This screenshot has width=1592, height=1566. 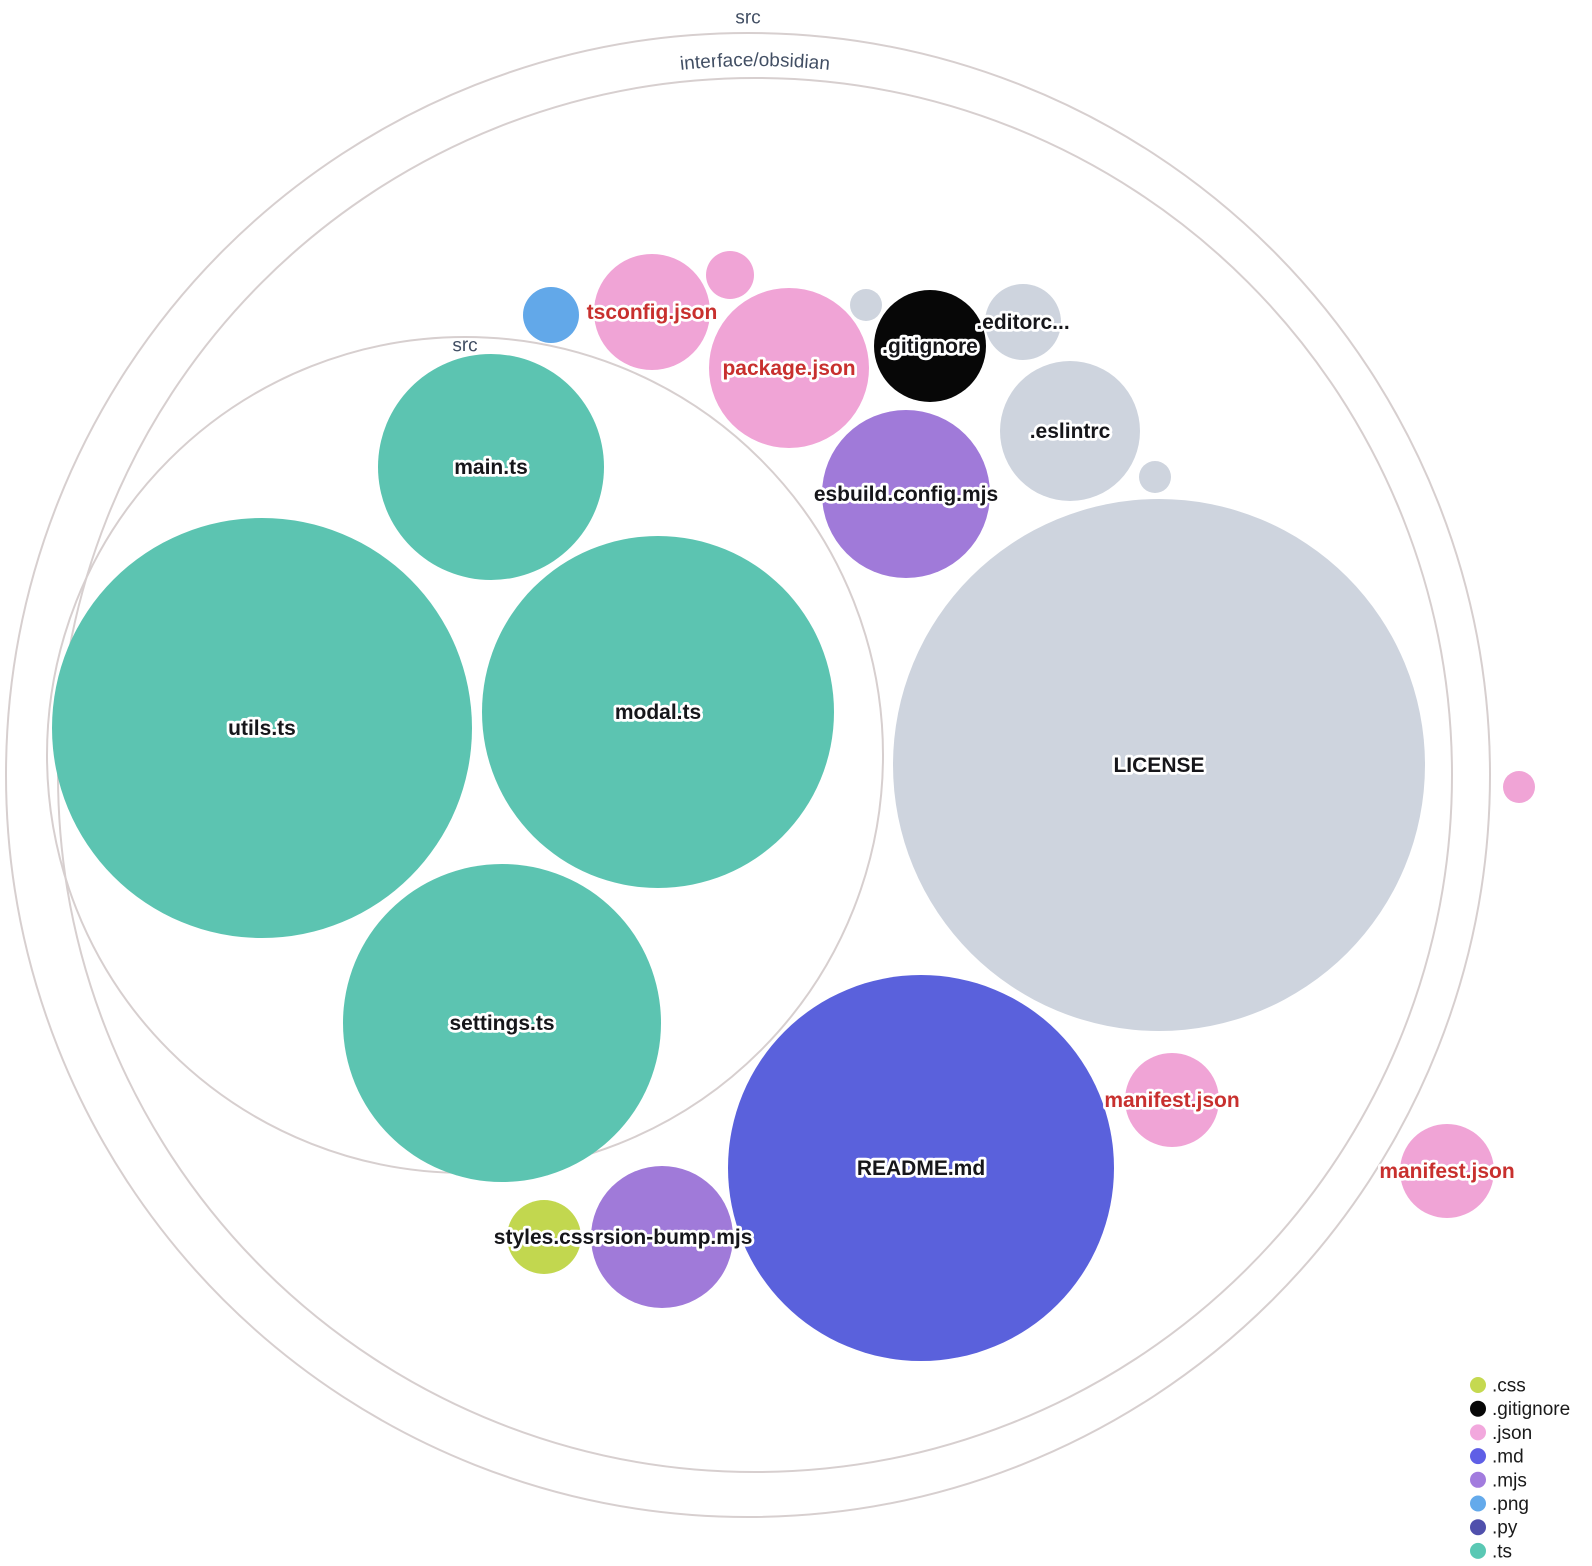 I want to click on legend-label-json: .json, so click(x=1512, y=1433).